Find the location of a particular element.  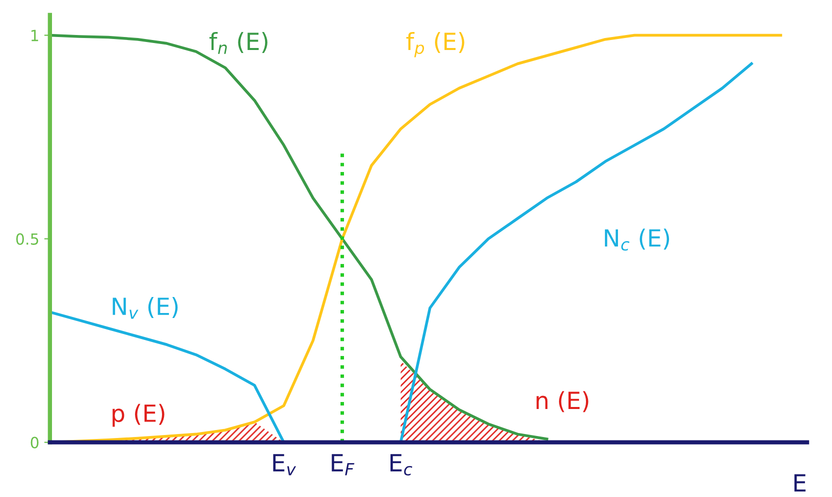

x-tick-label: E$_{c}$ is located at coordinates (401, 465).